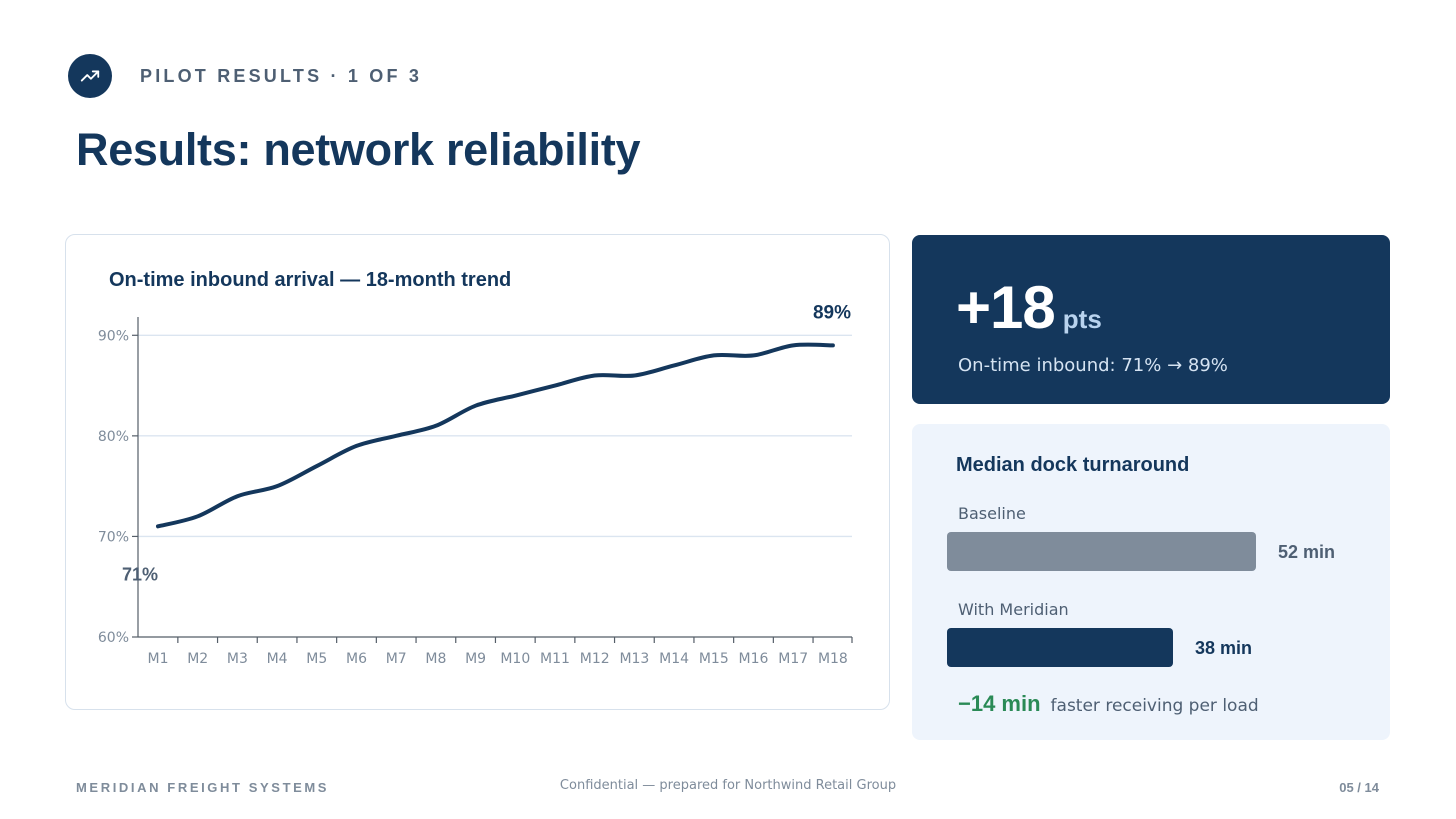 Image resolution: width=1456 pixels, height=819 pixels. I want to click on x-tick-label: M7, so click(396, 659).